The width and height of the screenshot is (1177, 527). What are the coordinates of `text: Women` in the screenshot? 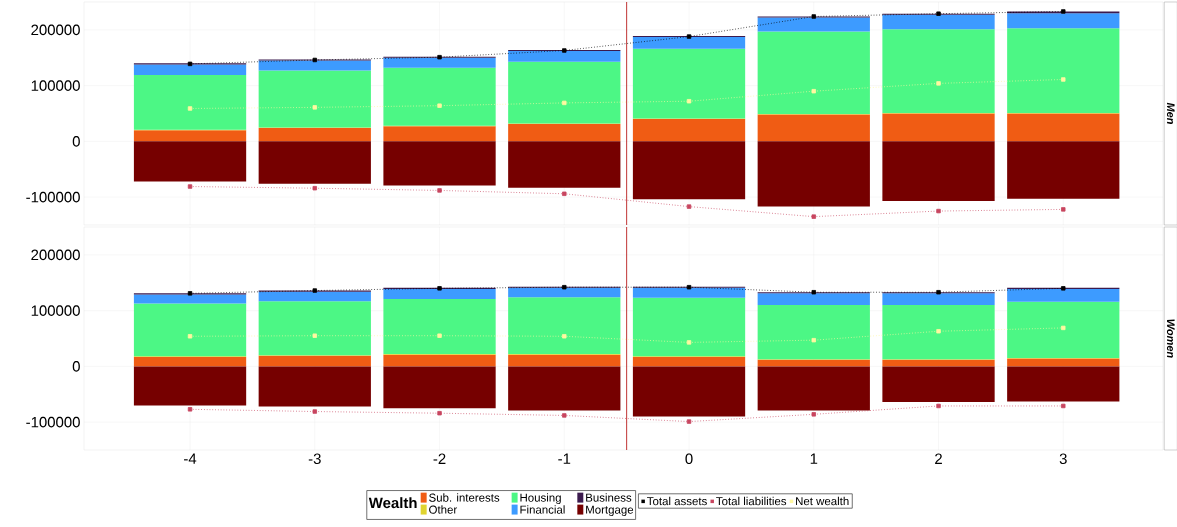 It's located at (1170, 338).